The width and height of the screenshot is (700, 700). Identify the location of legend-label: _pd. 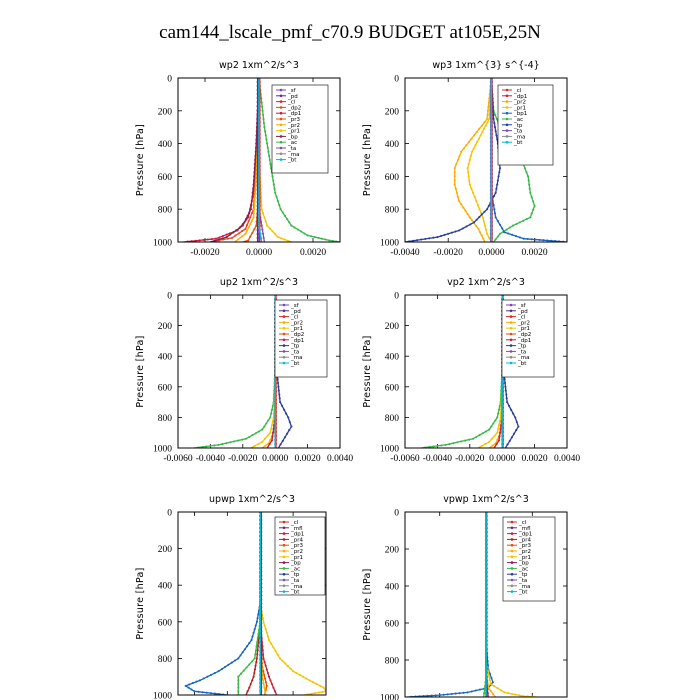
(522, 312).